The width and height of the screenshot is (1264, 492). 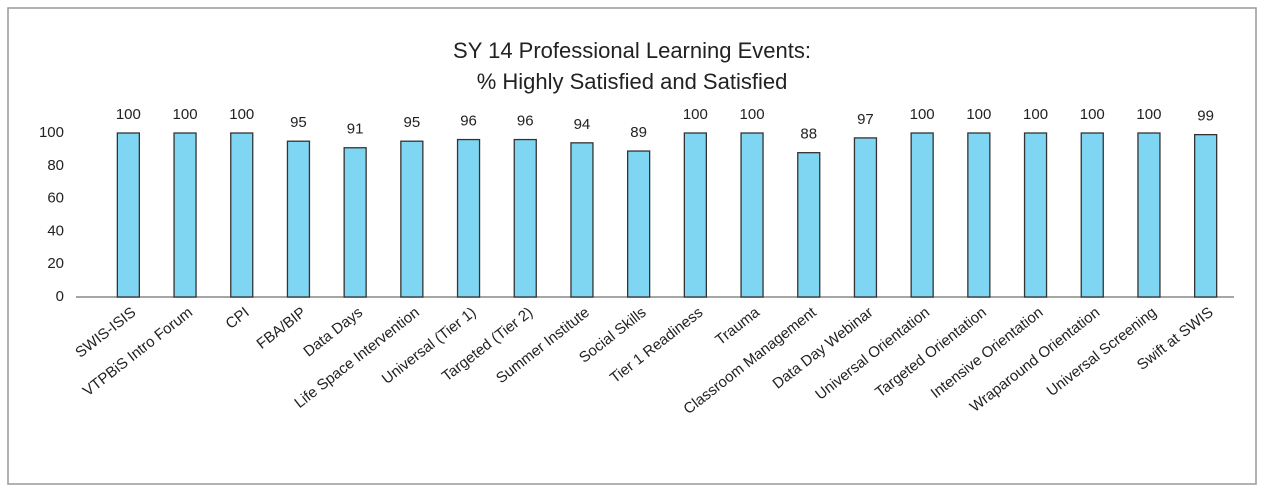 What do you see at coordinates (632, 50) in the screenshot?
I see `chart-title: SY 14 Professional Learning Events:` at bounding box center [632, 50].